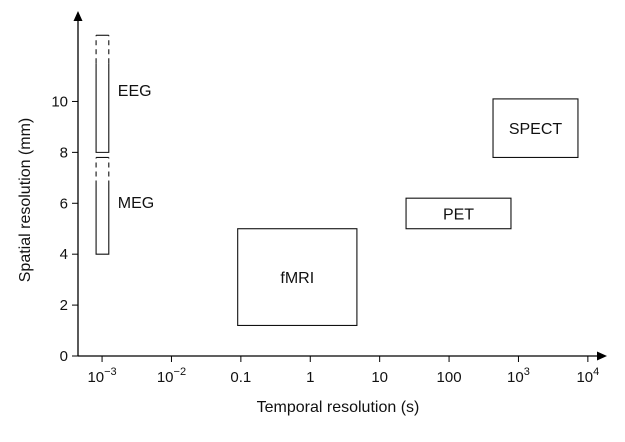  Describe the element at coordinates (64, 203) in the screenshot. I see `y-tick-label: 6` at that location.